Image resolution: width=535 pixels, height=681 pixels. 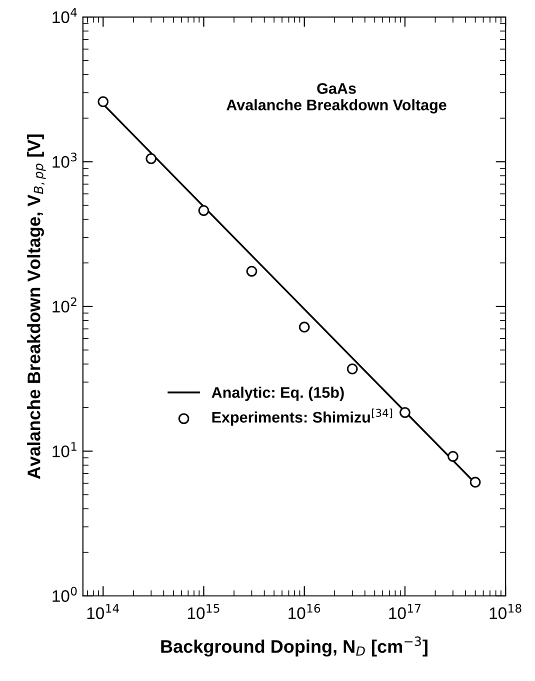 What do you see at coordinates (64, 16) in the screenshot?
I see `y-tick-label: 10$^{4}$` at bounding box center [64, 16].